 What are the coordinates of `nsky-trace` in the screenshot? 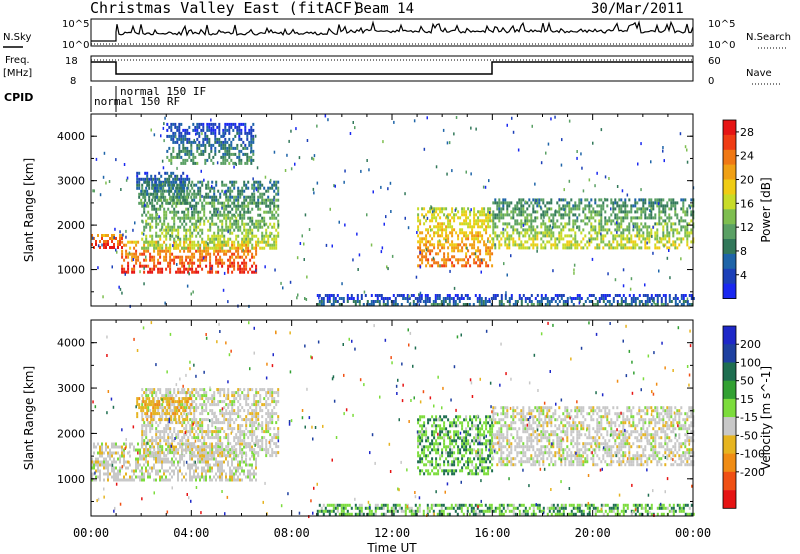 It's located at (392, 31).